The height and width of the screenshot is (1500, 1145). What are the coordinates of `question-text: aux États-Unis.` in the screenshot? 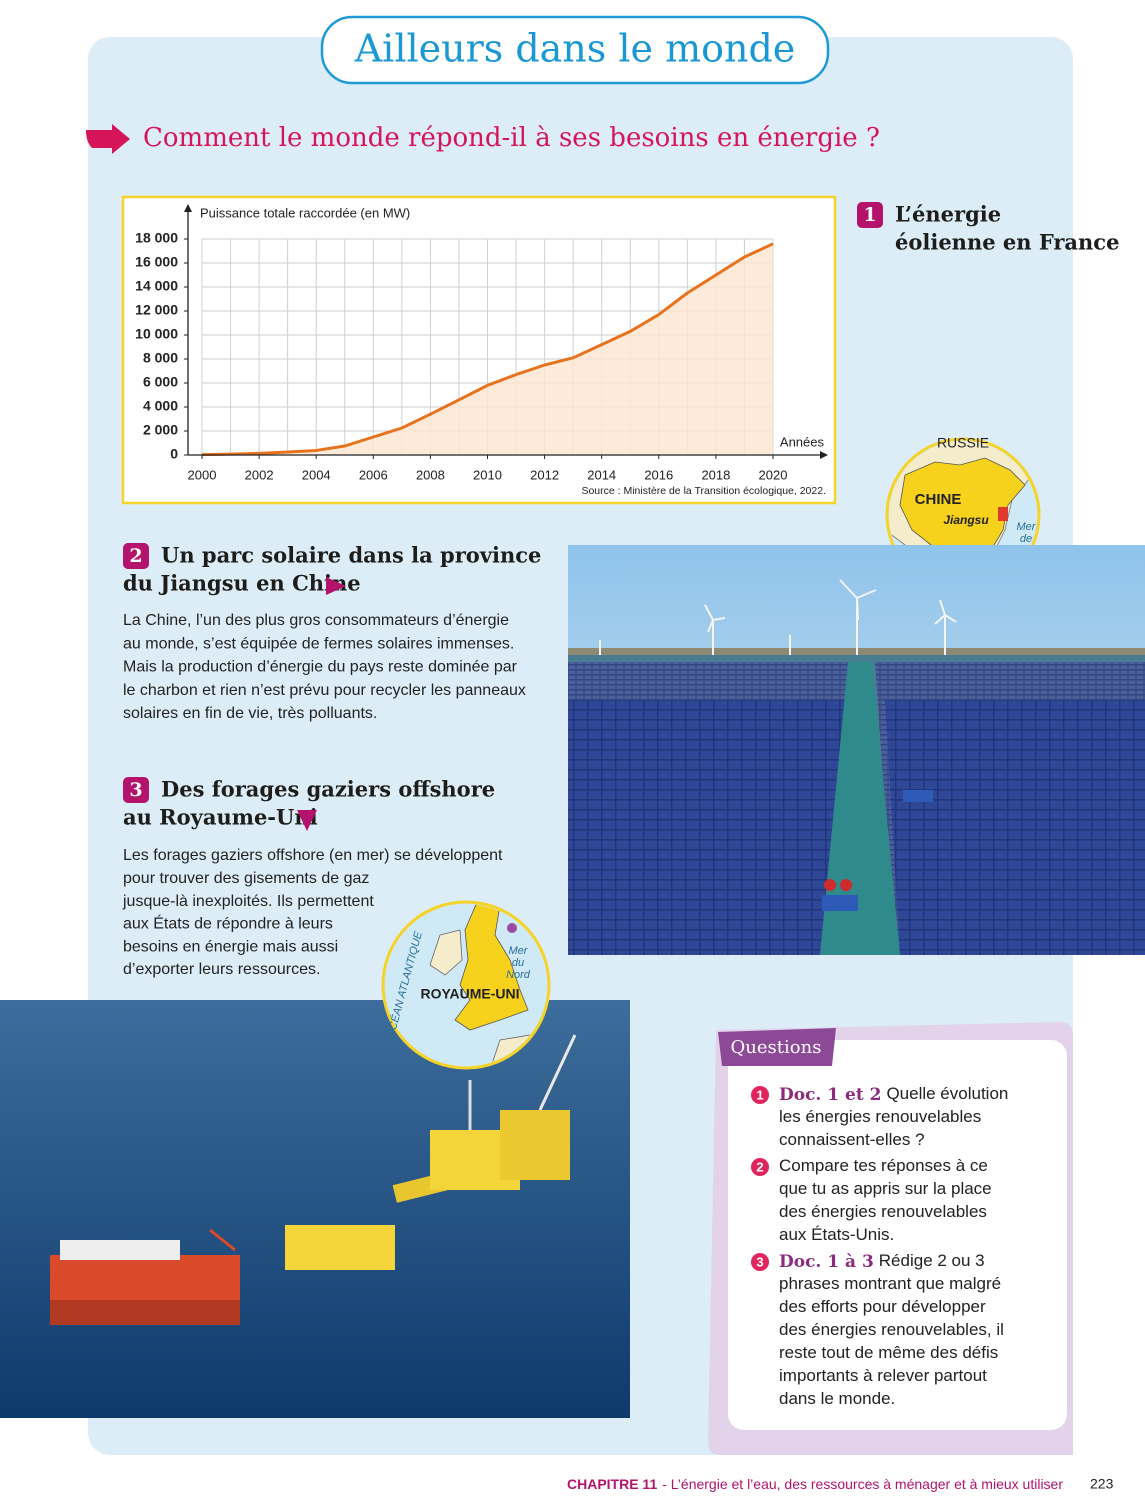 It's located at (836, 1234).